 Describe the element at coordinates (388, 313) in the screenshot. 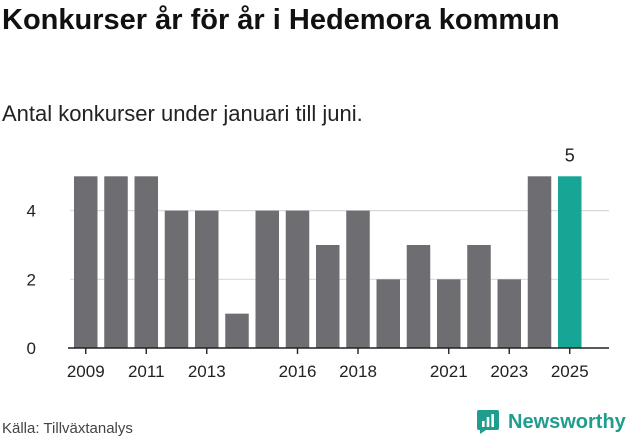

I see `bar-2019` at that location.